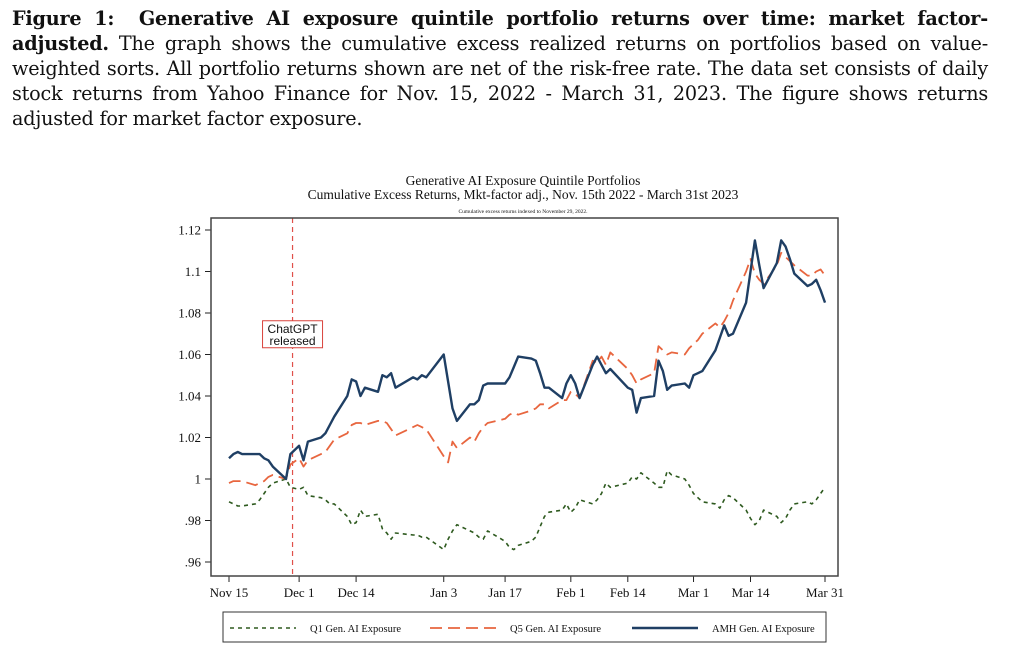 This screenshot has width=1012, height=660. What do you see at coordinates (198, 479) in the screenshot?
I see `y-tick-label: 1` at bounding box center [198, 479].